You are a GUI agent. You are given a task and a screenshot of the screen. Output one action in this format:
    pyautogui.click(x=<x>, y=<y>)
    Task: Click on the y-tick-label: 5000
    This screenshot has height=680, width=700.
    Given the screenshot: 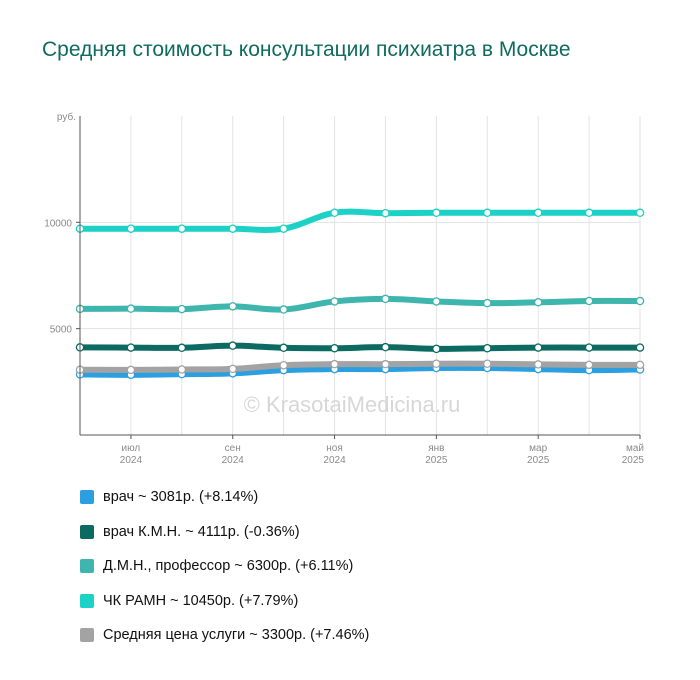 What is the action you would take?
    pyautogui.click(x=61, y=330)
    